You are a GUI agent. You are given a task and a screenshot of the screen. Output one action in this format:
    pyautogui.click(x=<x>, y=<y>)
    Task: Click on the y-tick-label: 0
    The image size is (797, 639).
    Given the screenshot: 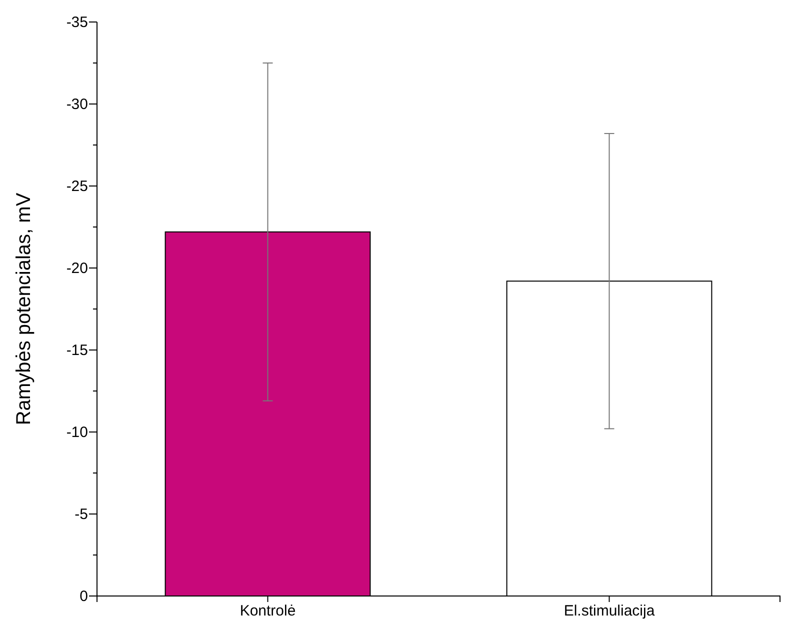 What is the action you would take?
    pyautogui.click(x=84, y=596)
    